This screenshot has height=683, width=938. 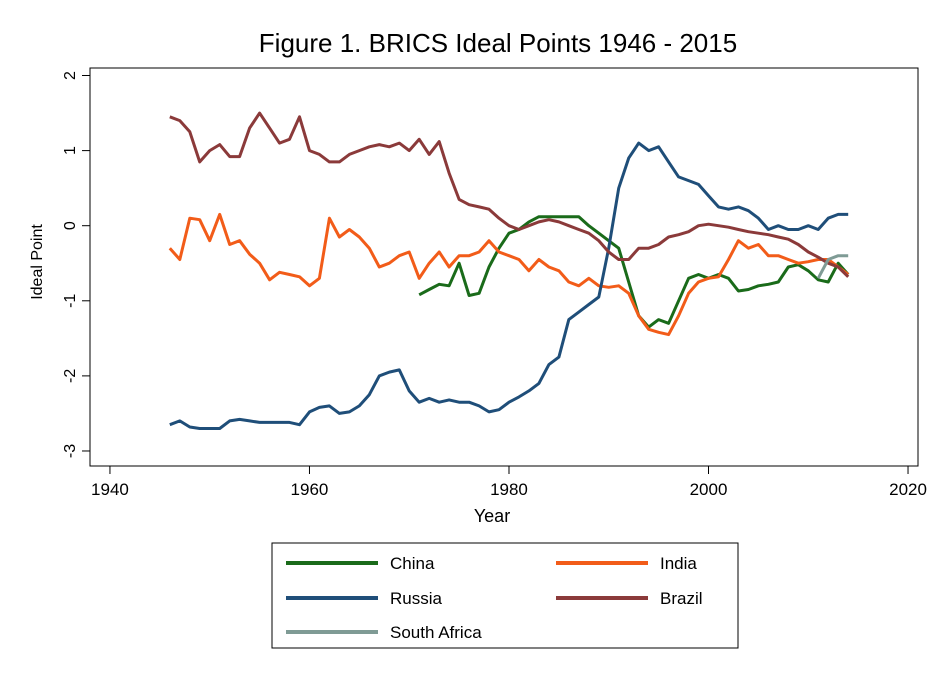 What do you see at coordinates (634, 272) in the screenshot?
I see `series-line-china` at bounding box center [634, 272].